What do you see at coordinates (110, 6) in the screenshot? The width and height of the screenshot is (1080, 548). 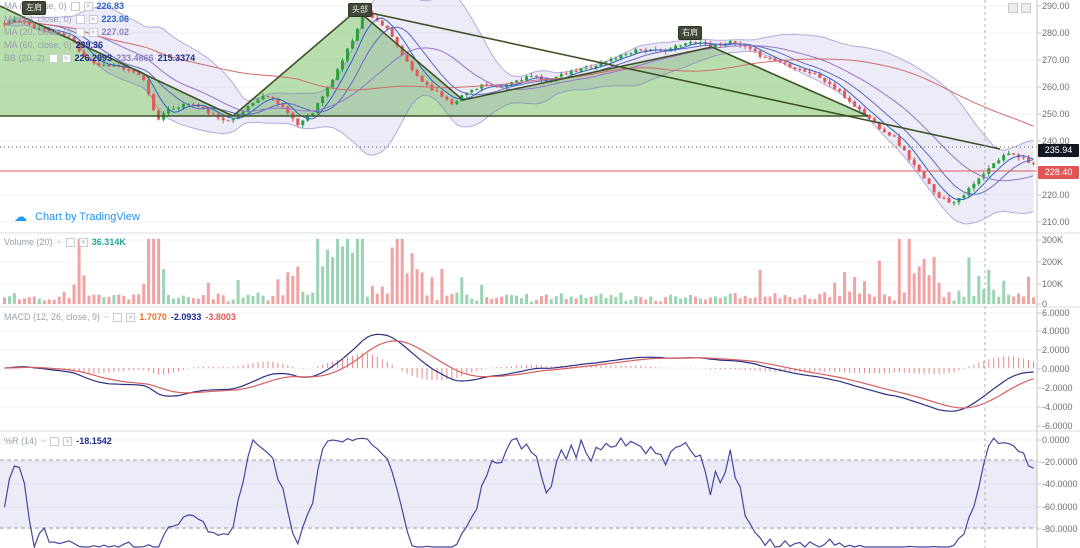 I see `indicator-value: 226.83` at bounding box center [110, 6].